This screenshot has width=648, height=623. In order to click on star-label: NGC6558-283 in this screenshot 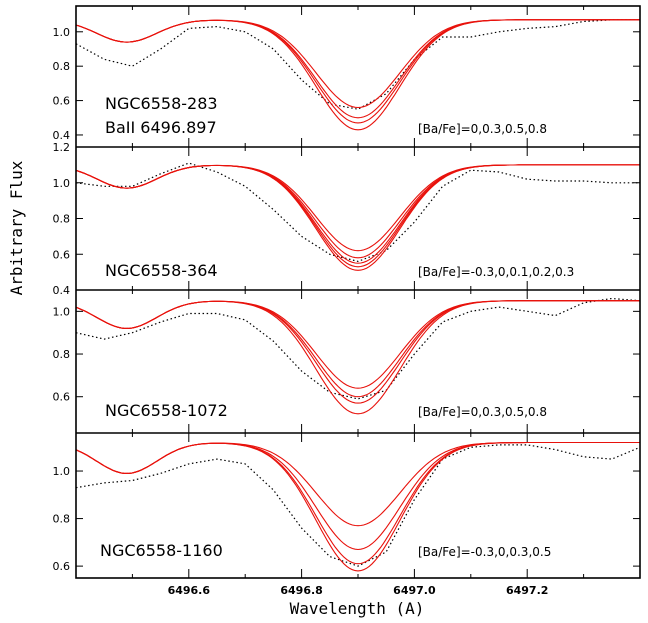, I will do `click(161, 103)`.